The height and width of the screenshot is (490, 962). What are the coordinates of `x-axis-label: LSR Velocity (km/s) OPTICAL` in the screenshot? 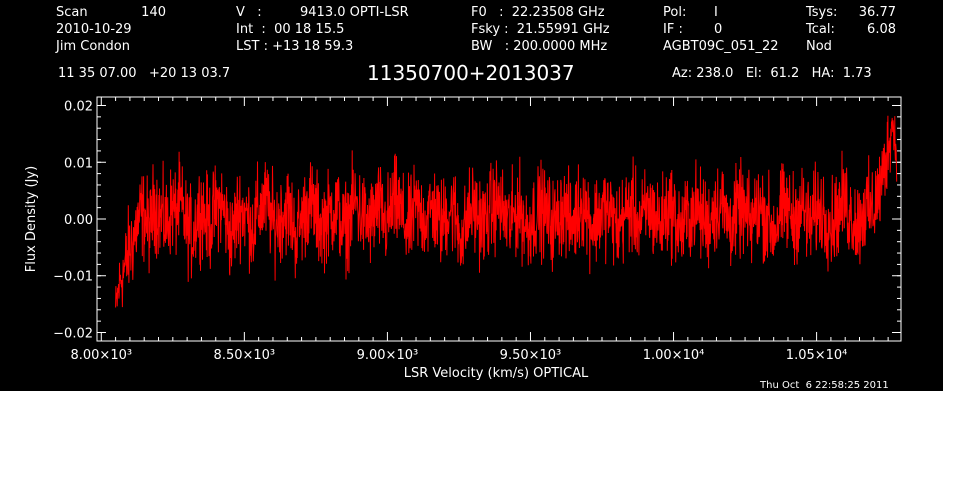 It's located at (496, 373).